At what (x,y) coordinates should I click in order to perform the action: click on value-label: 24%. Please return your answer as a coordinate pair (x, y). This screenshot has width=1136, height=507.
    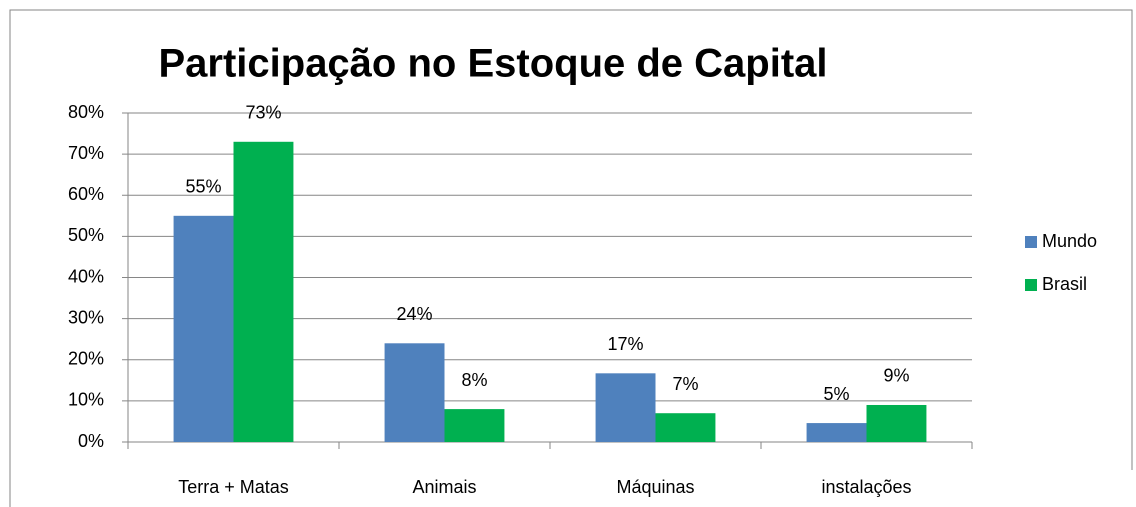
    Looking at the image, I should click on (415, 314).